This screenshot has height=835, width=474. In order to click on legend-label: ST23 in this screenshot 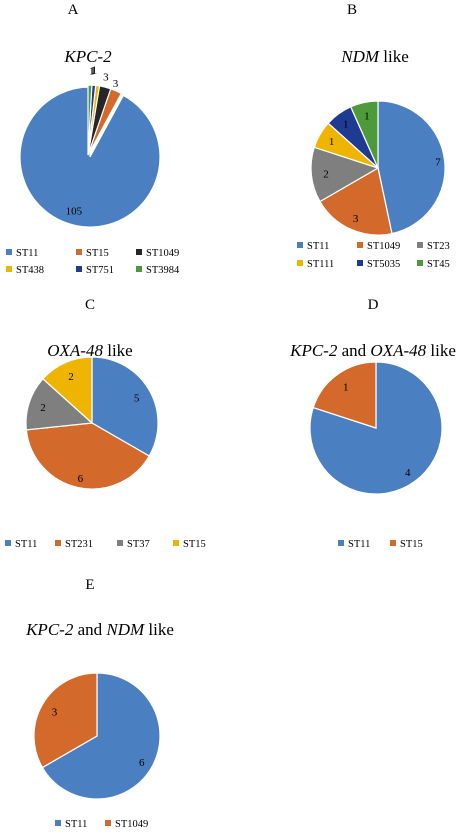, I will do `click(438, 246)`.